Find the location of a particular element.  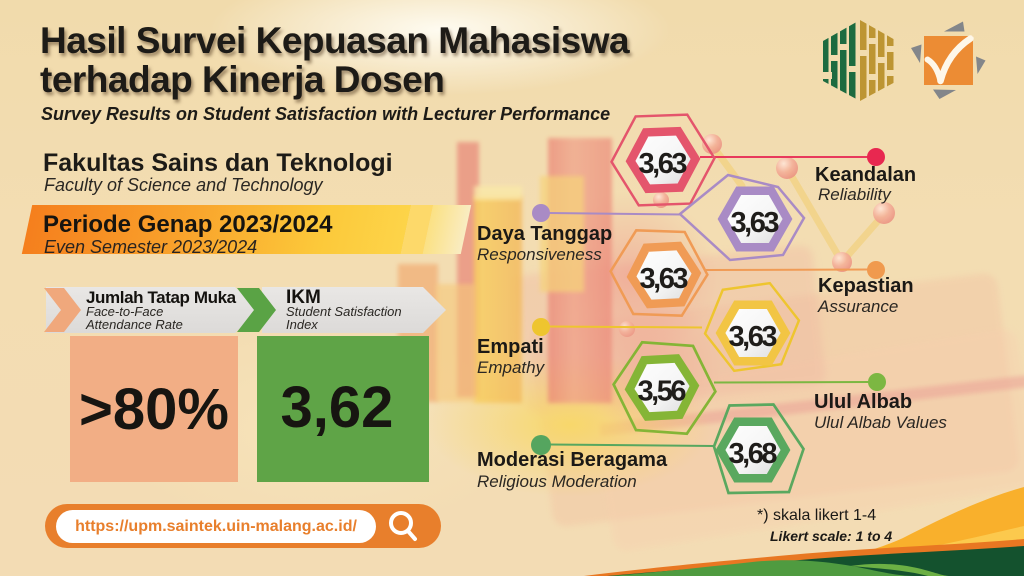

svg-text: 3,56 is located at coordinates (662, 392).